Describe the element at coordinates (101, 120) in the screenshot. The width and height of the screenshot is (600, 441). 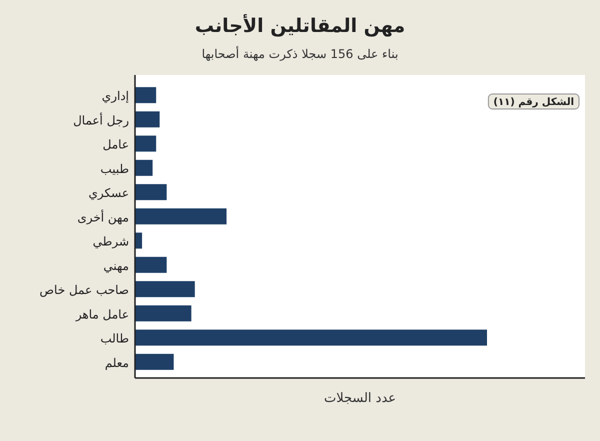
I see `y-tick-label: رجل أعمال` at that location.